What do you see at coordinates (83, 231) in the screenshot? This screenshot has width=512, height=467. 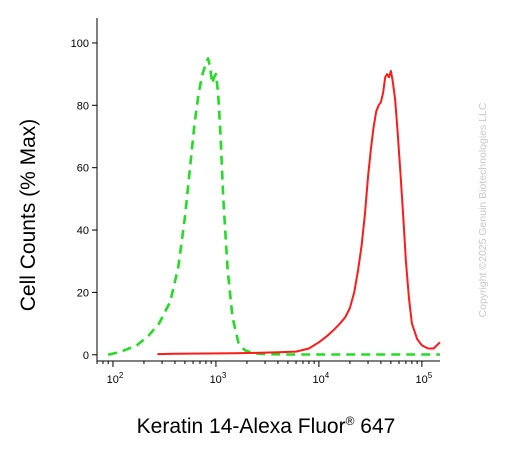 I see `y-tick-label: 40` at bounding box center [83, 231].